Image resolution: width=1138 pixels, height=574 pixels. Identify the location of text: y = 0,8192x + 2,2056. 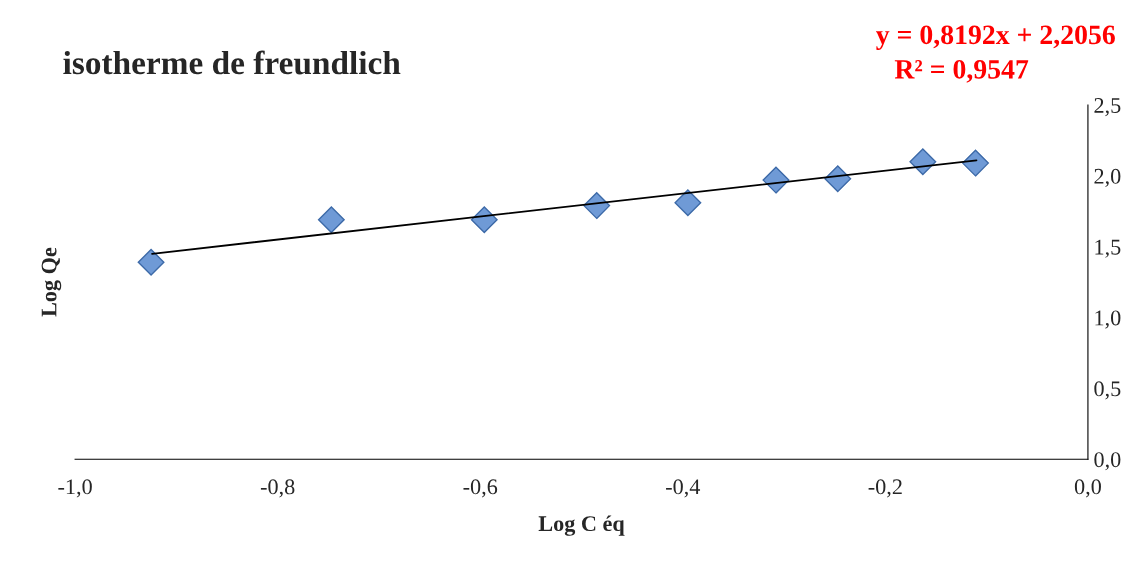
(995, 37).